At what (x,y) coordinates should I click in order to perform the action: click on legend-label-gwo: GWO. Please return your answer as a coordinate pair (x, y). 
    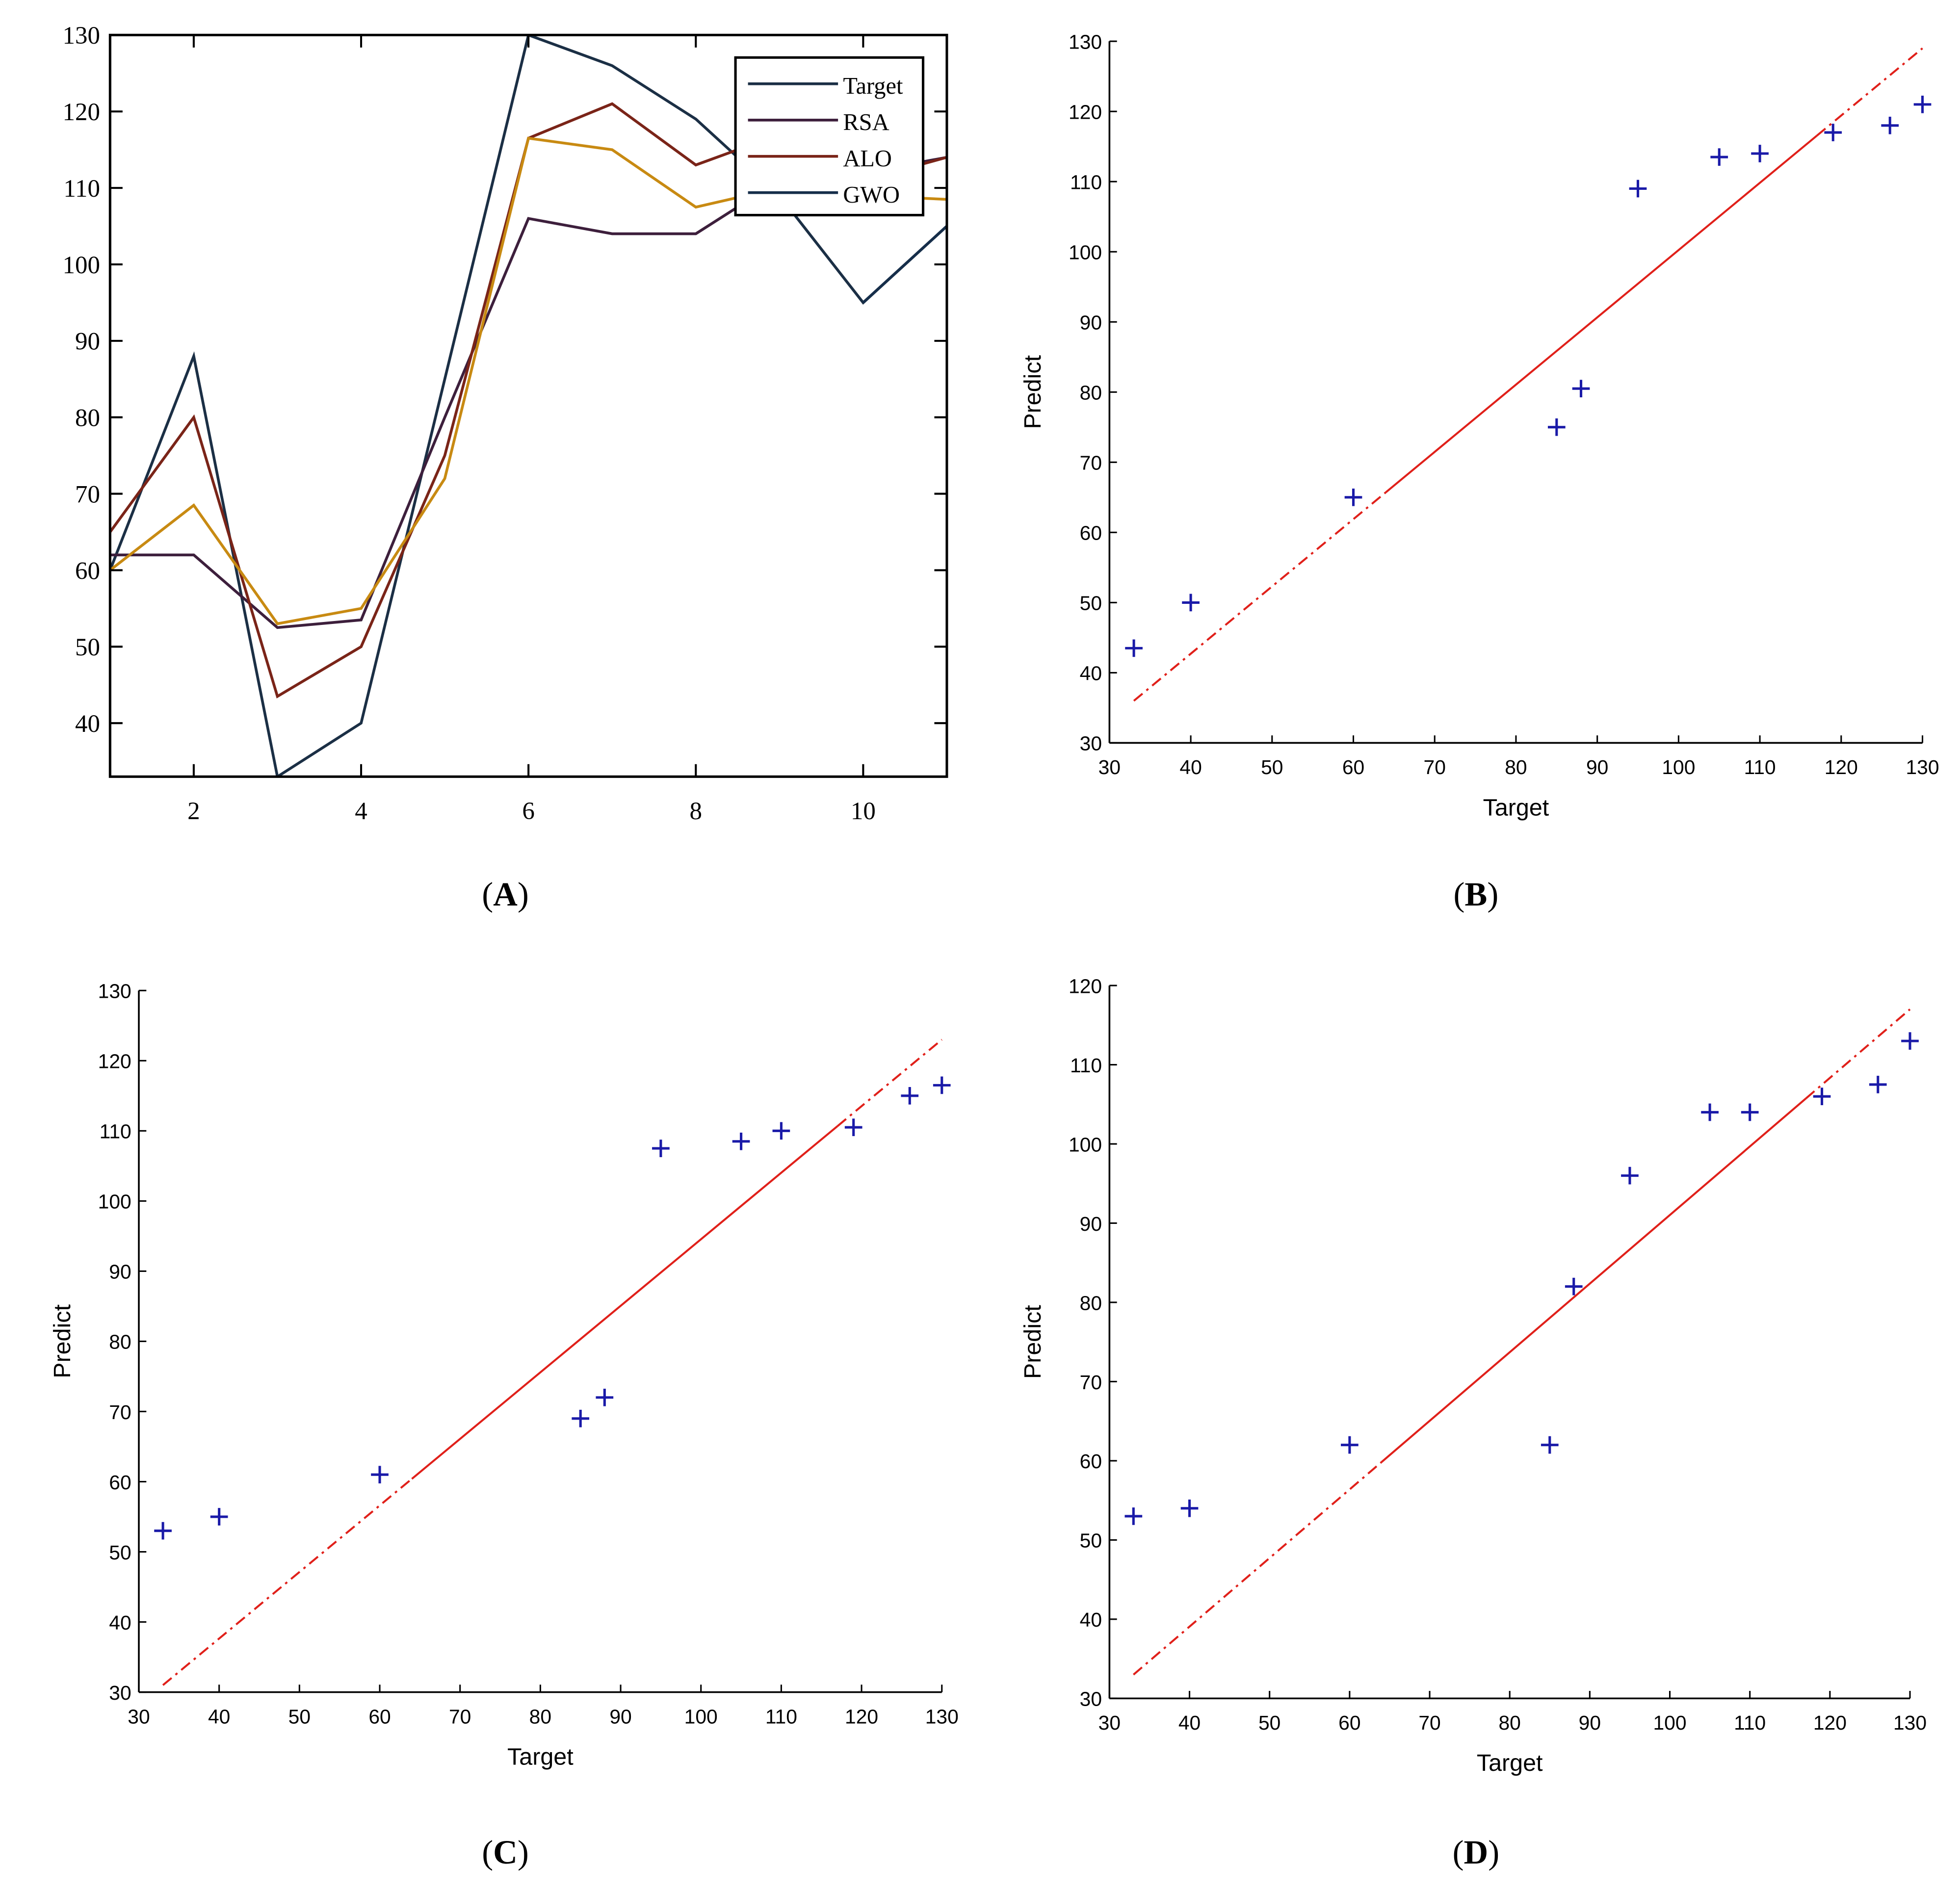
    Looking at the image, I should click on (871, 195).